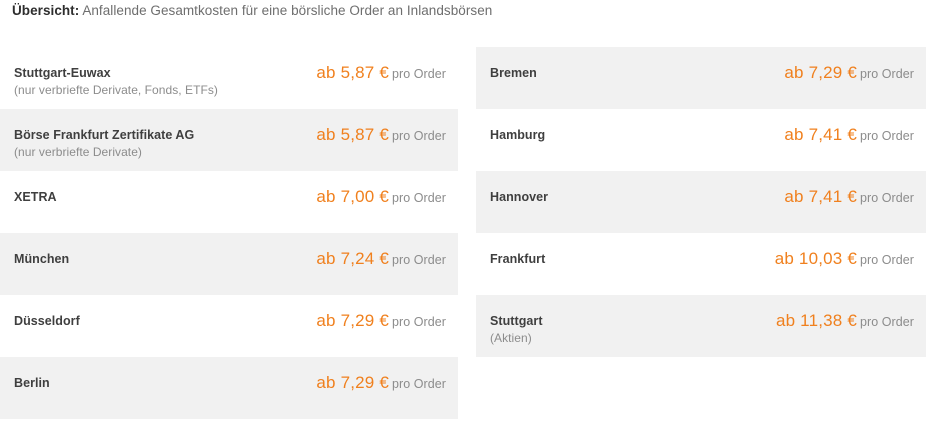  What do you see at coordinates (516, 329) in the screenshot?
I see `venue-block: Stuttgart (Aktien)` at bounding box center [516, 329].